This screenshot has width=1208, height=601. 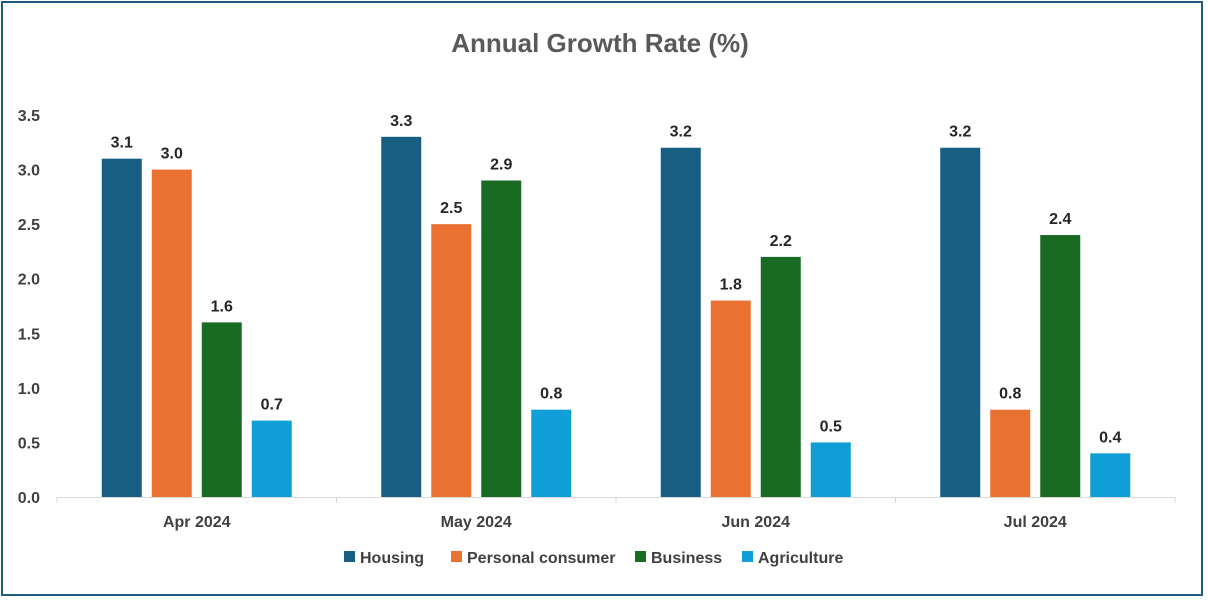 What do you see at coordinates (29, 116) in the screenshot?
I see `y-tick-label: 3.5` at bounding box center [29, 116].